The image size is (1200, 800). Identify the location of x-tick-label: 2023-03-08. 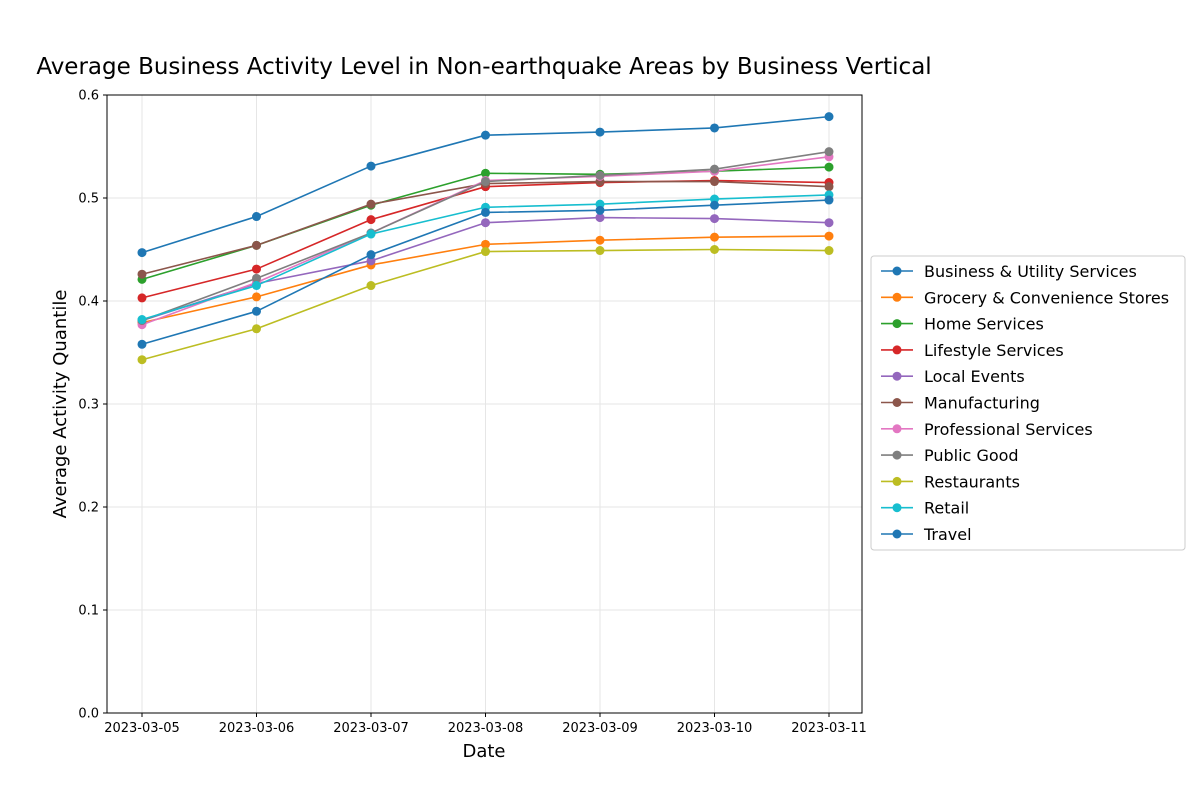
(486, 728).